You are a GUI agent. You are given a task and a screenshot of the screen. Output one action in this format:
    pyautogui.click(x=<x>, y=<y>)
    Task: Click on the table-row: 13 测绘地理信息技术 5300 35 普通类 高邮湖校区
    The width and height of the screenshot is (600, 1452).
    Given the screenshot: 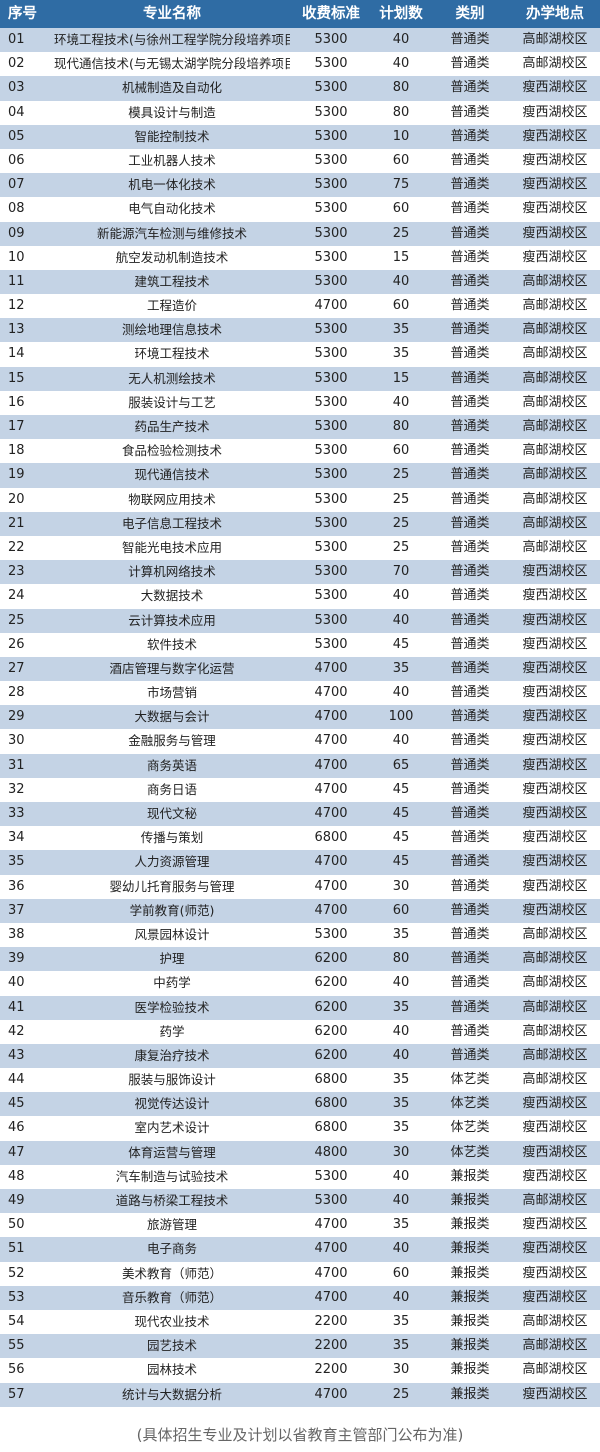 What is the action you would take?
    pyautogui.click(x=300, y=330)
    